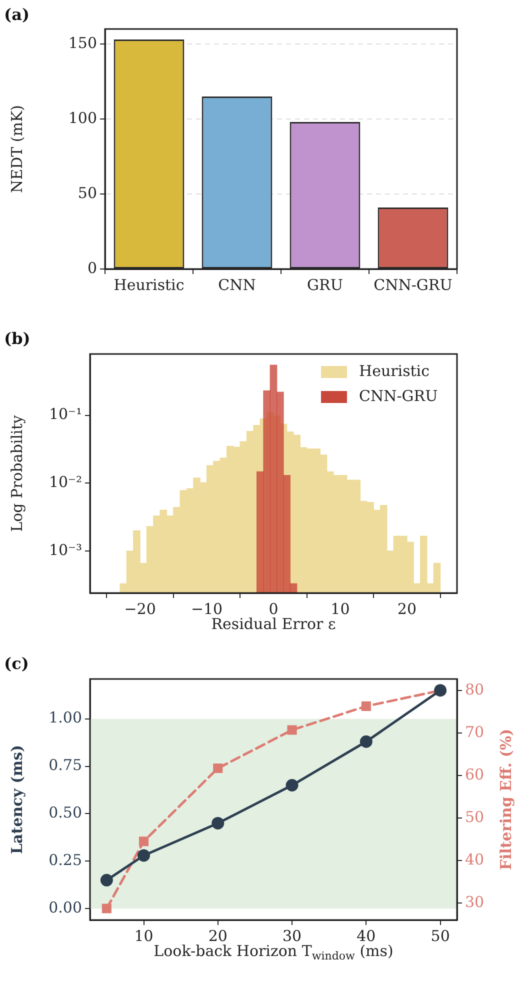  I want to click on x-tick-label: CNN, so click(237, 285).